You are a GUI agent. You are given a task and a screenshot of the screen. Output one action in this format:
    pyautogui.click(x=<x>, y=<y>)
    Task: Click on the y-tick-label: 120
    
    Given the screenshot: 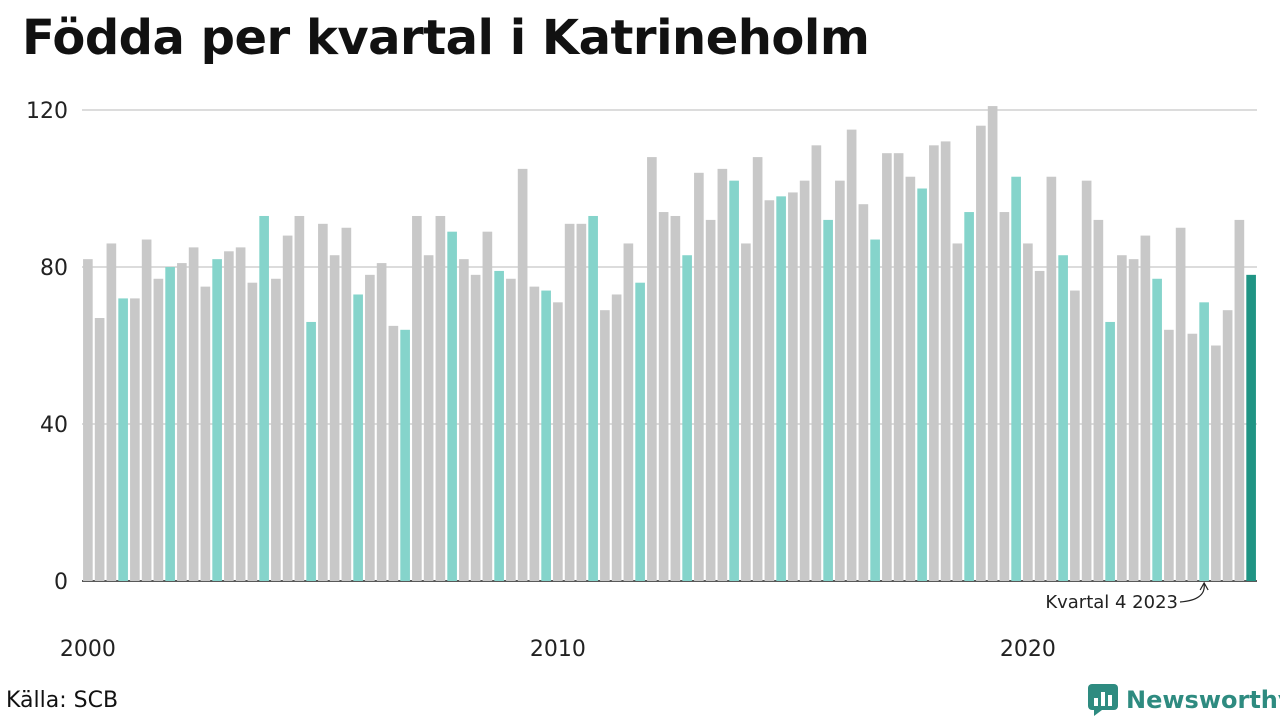 What is the action you would take?
    pyautogui.click(x=47, y=111)
    